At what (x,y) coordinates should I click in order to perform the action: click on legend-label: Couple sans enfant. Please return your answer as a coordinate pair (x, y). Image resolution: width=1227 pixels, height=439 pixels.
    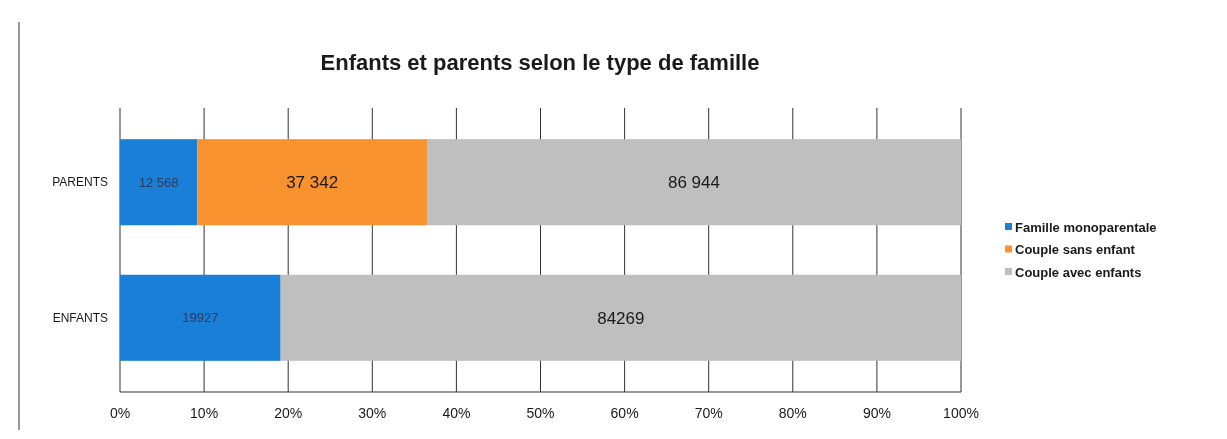
    Looking at the image, I should click on (1075, 250).